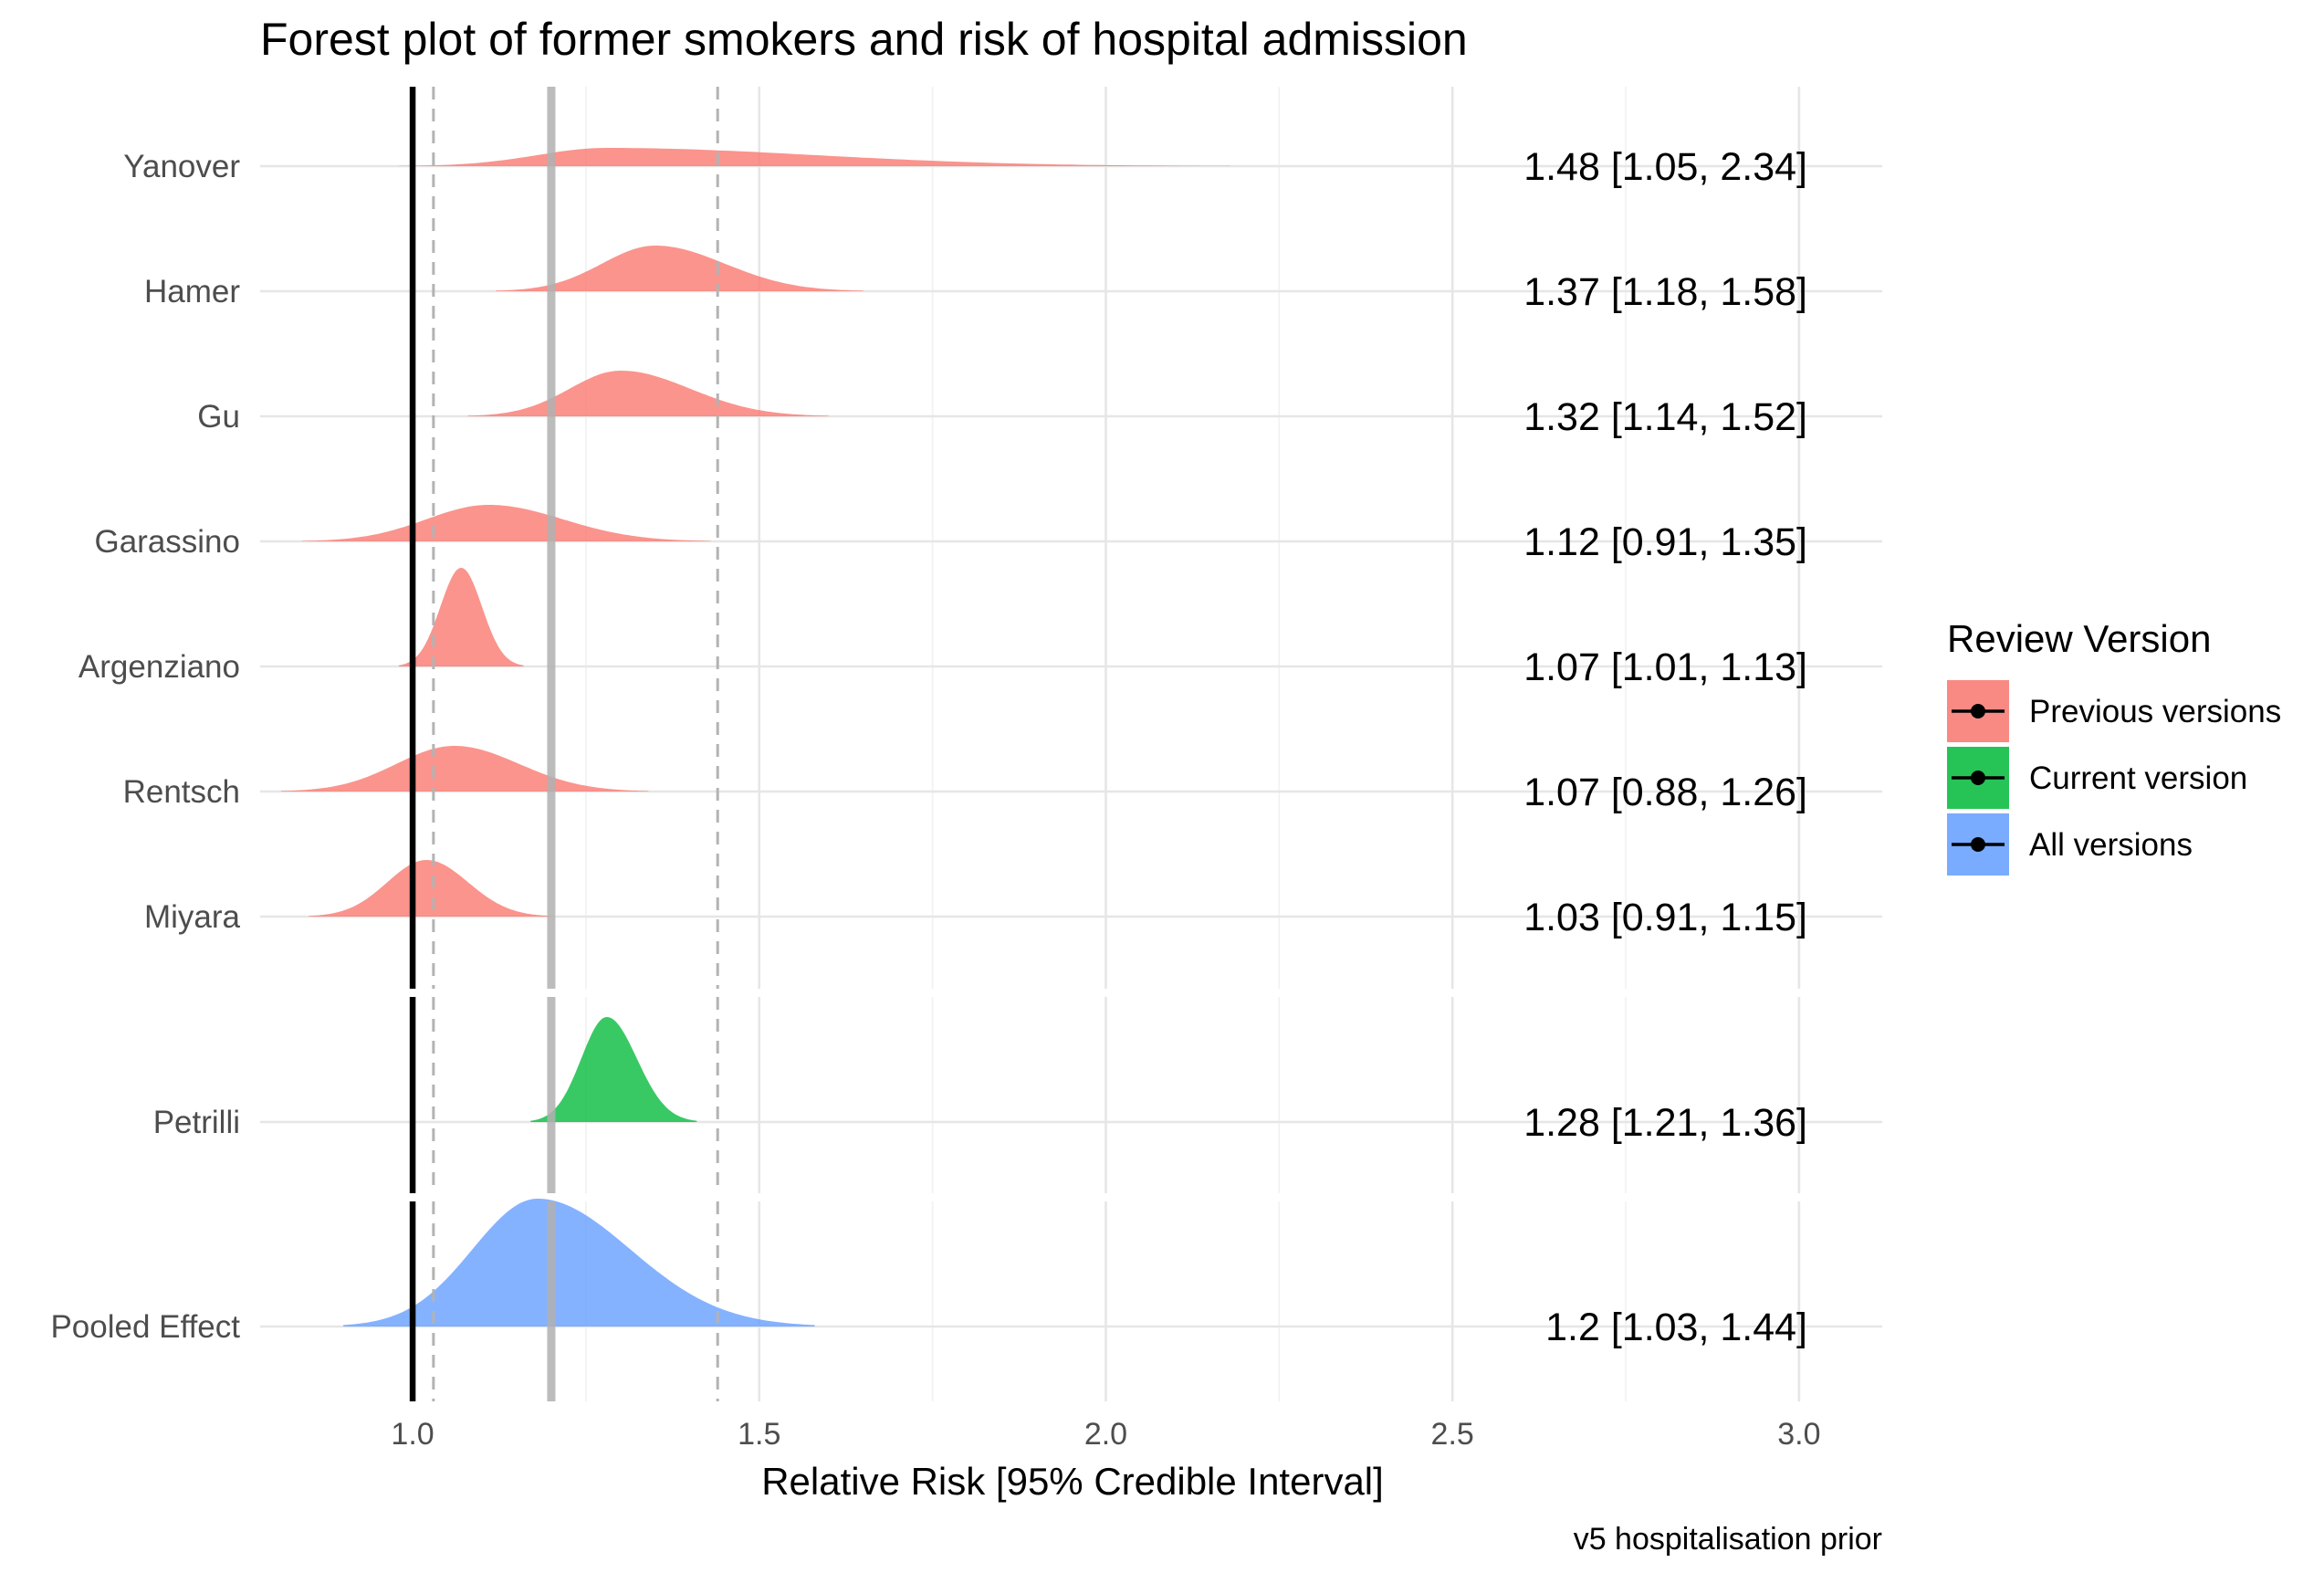 Image resolution: width=2324 pixels, height=1573 pixels. I want to click on density-garassino, so click(506, 523).